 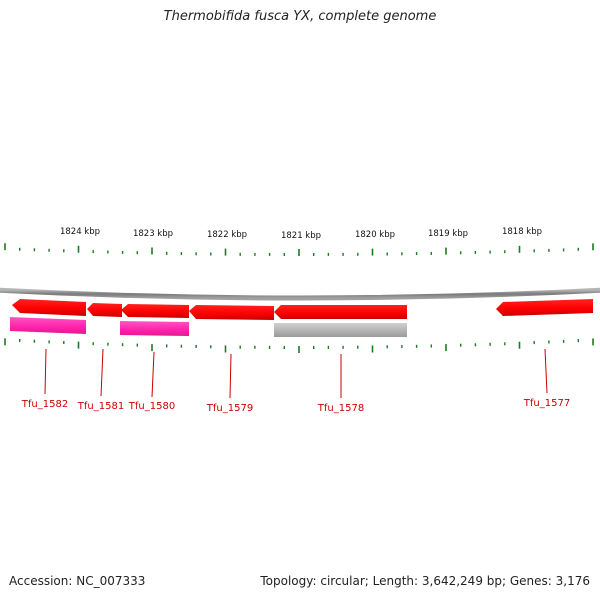 What do you see at coordinates (340, 330) in the screenshot?
I see `pseudo-bar-tfu1578` at bounding box center [340, 330].